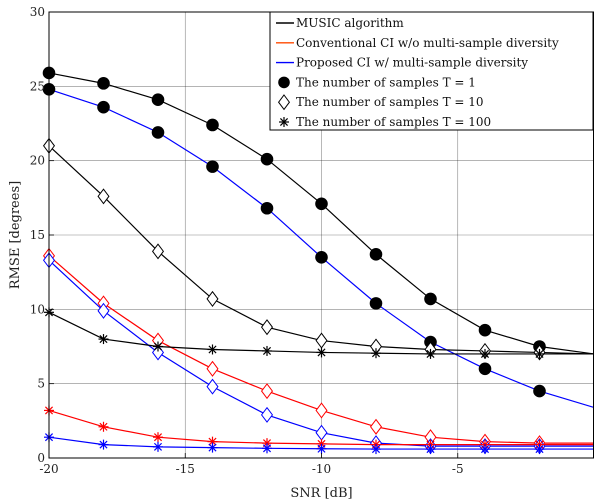  I want to click on legend-label: The number of samples T = 100, so click(393, 122).